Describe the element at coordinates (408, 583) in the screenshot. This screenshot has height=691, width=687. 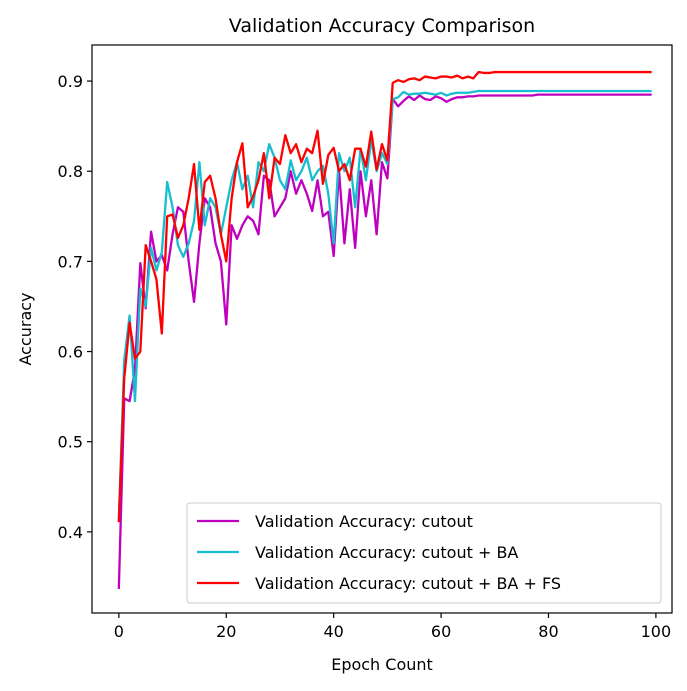
I see `legend-label-3: Validation Accuracy: cutout + BA + FS` at that location.